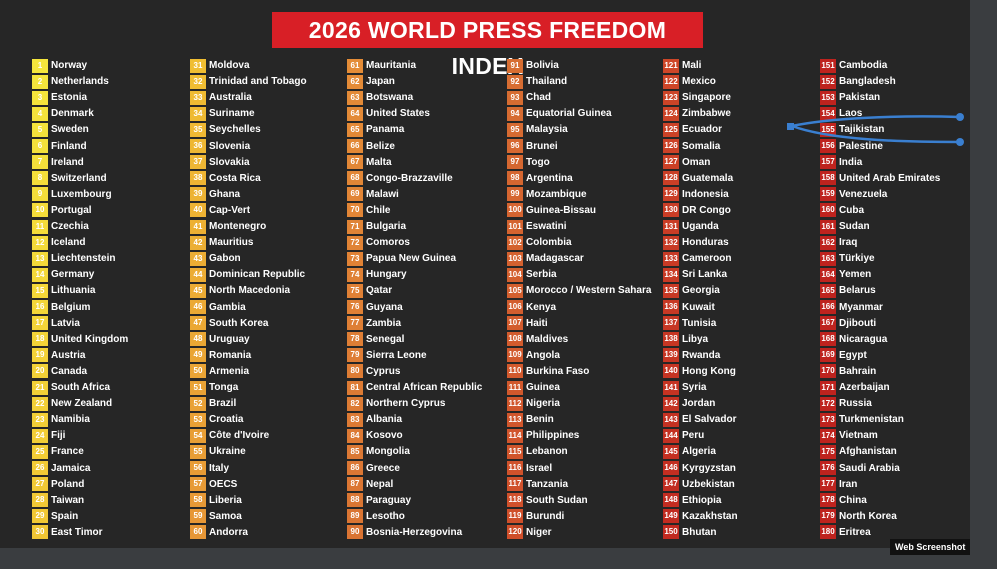  I want to click on entry-row: 106 Kenya, so click(531, 307).